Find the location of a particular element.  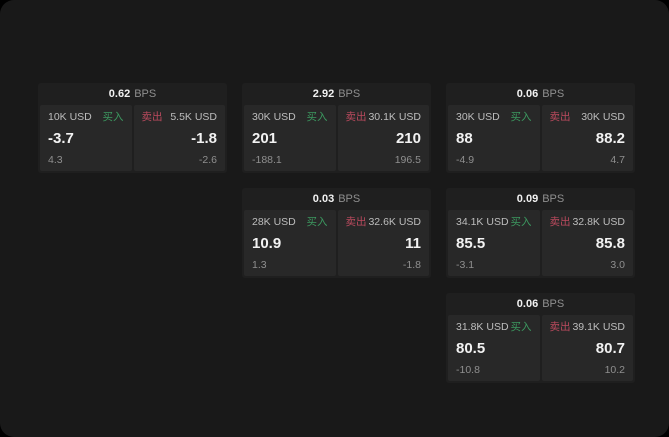

buy-price: 85.5 is located at coordinates (471, 243).